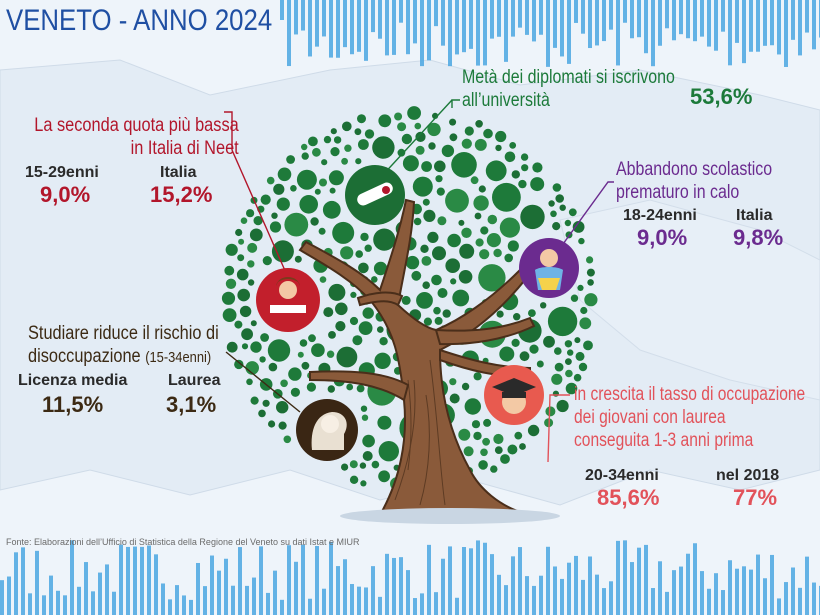  I want to click on unemployment-age-range: (15-34enni), so click(178, 357).